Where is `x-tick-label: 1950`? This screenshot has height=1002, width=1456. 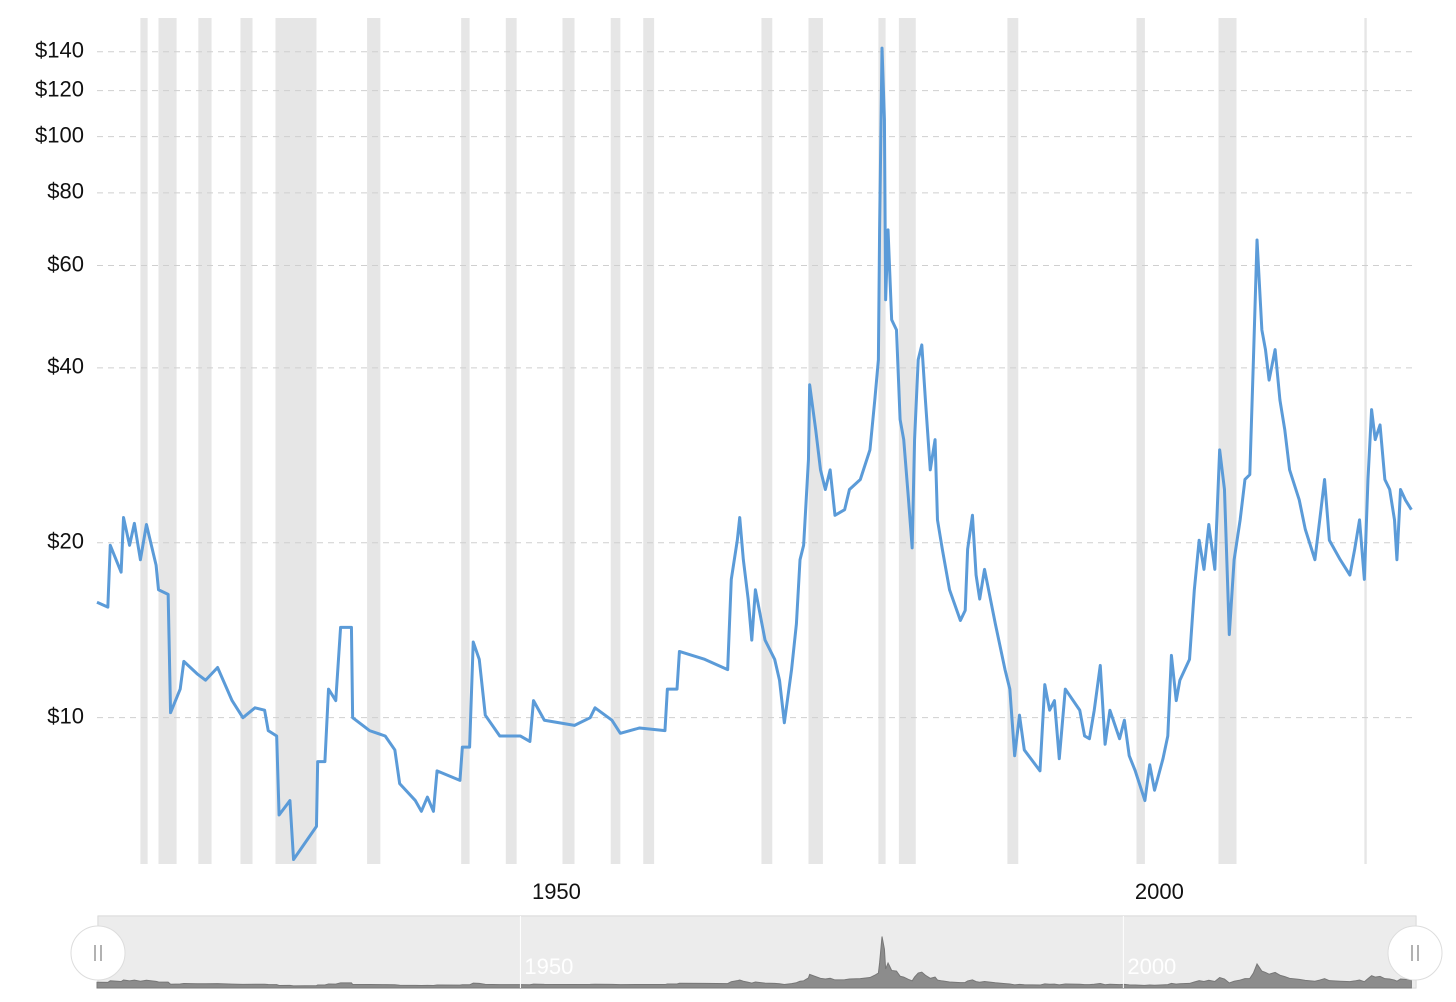
x-tick-label: 1950 is located at coordinates (556, 891).